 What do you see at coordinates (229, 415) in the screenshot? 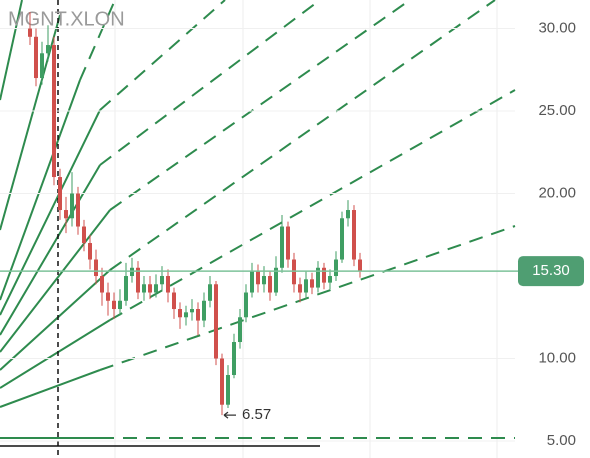
I see `annotation-arrow` at bounding box center [229, 415].